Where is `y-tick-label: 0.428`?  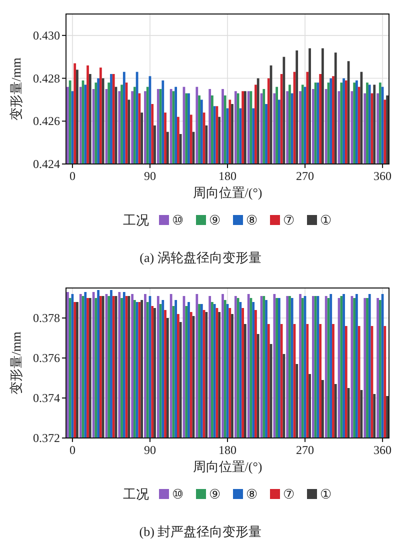 y-tick-label: 0.428 is located at coordinates (46, 78).